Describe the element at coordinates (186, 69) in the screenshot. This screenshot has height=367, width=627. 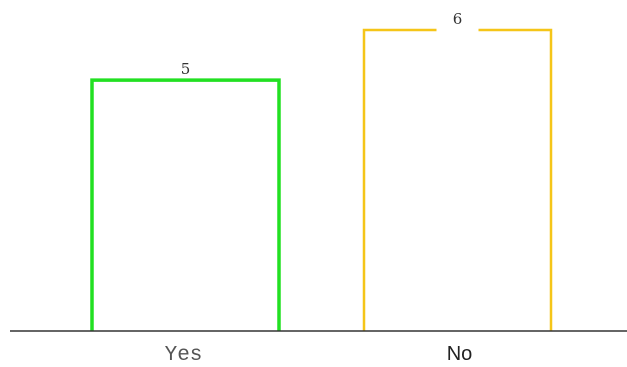
I see `value-label-yes: 5` at that location.